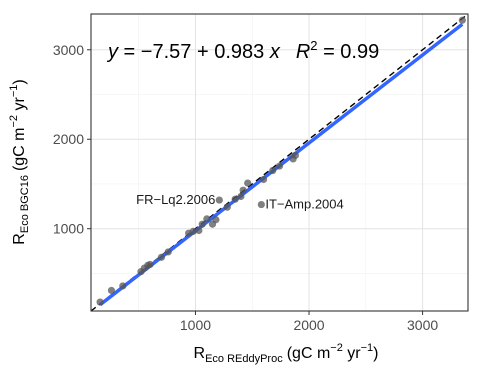  I want to click on x-axis-title-unit-suffix: ), so click(375, 353).